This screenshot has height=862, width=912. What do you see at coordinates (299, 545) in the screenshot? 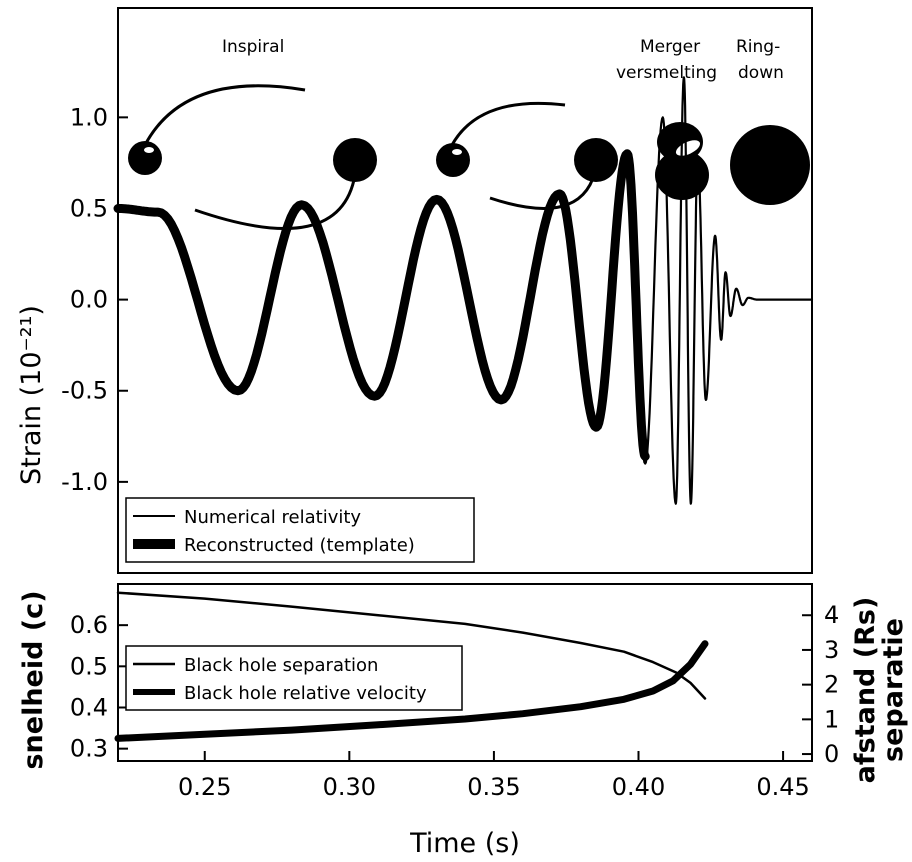
I see `legend-label-reconstructed-template: Reconstructed (template)` at bounding box center [299, 545].